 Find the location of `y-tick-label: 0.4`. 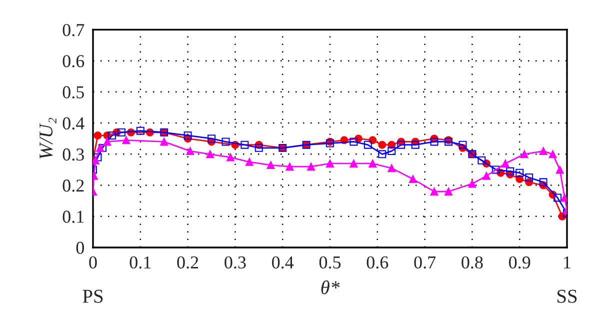

y-tick-label: 0.4 is located at coordinates (73, 123).